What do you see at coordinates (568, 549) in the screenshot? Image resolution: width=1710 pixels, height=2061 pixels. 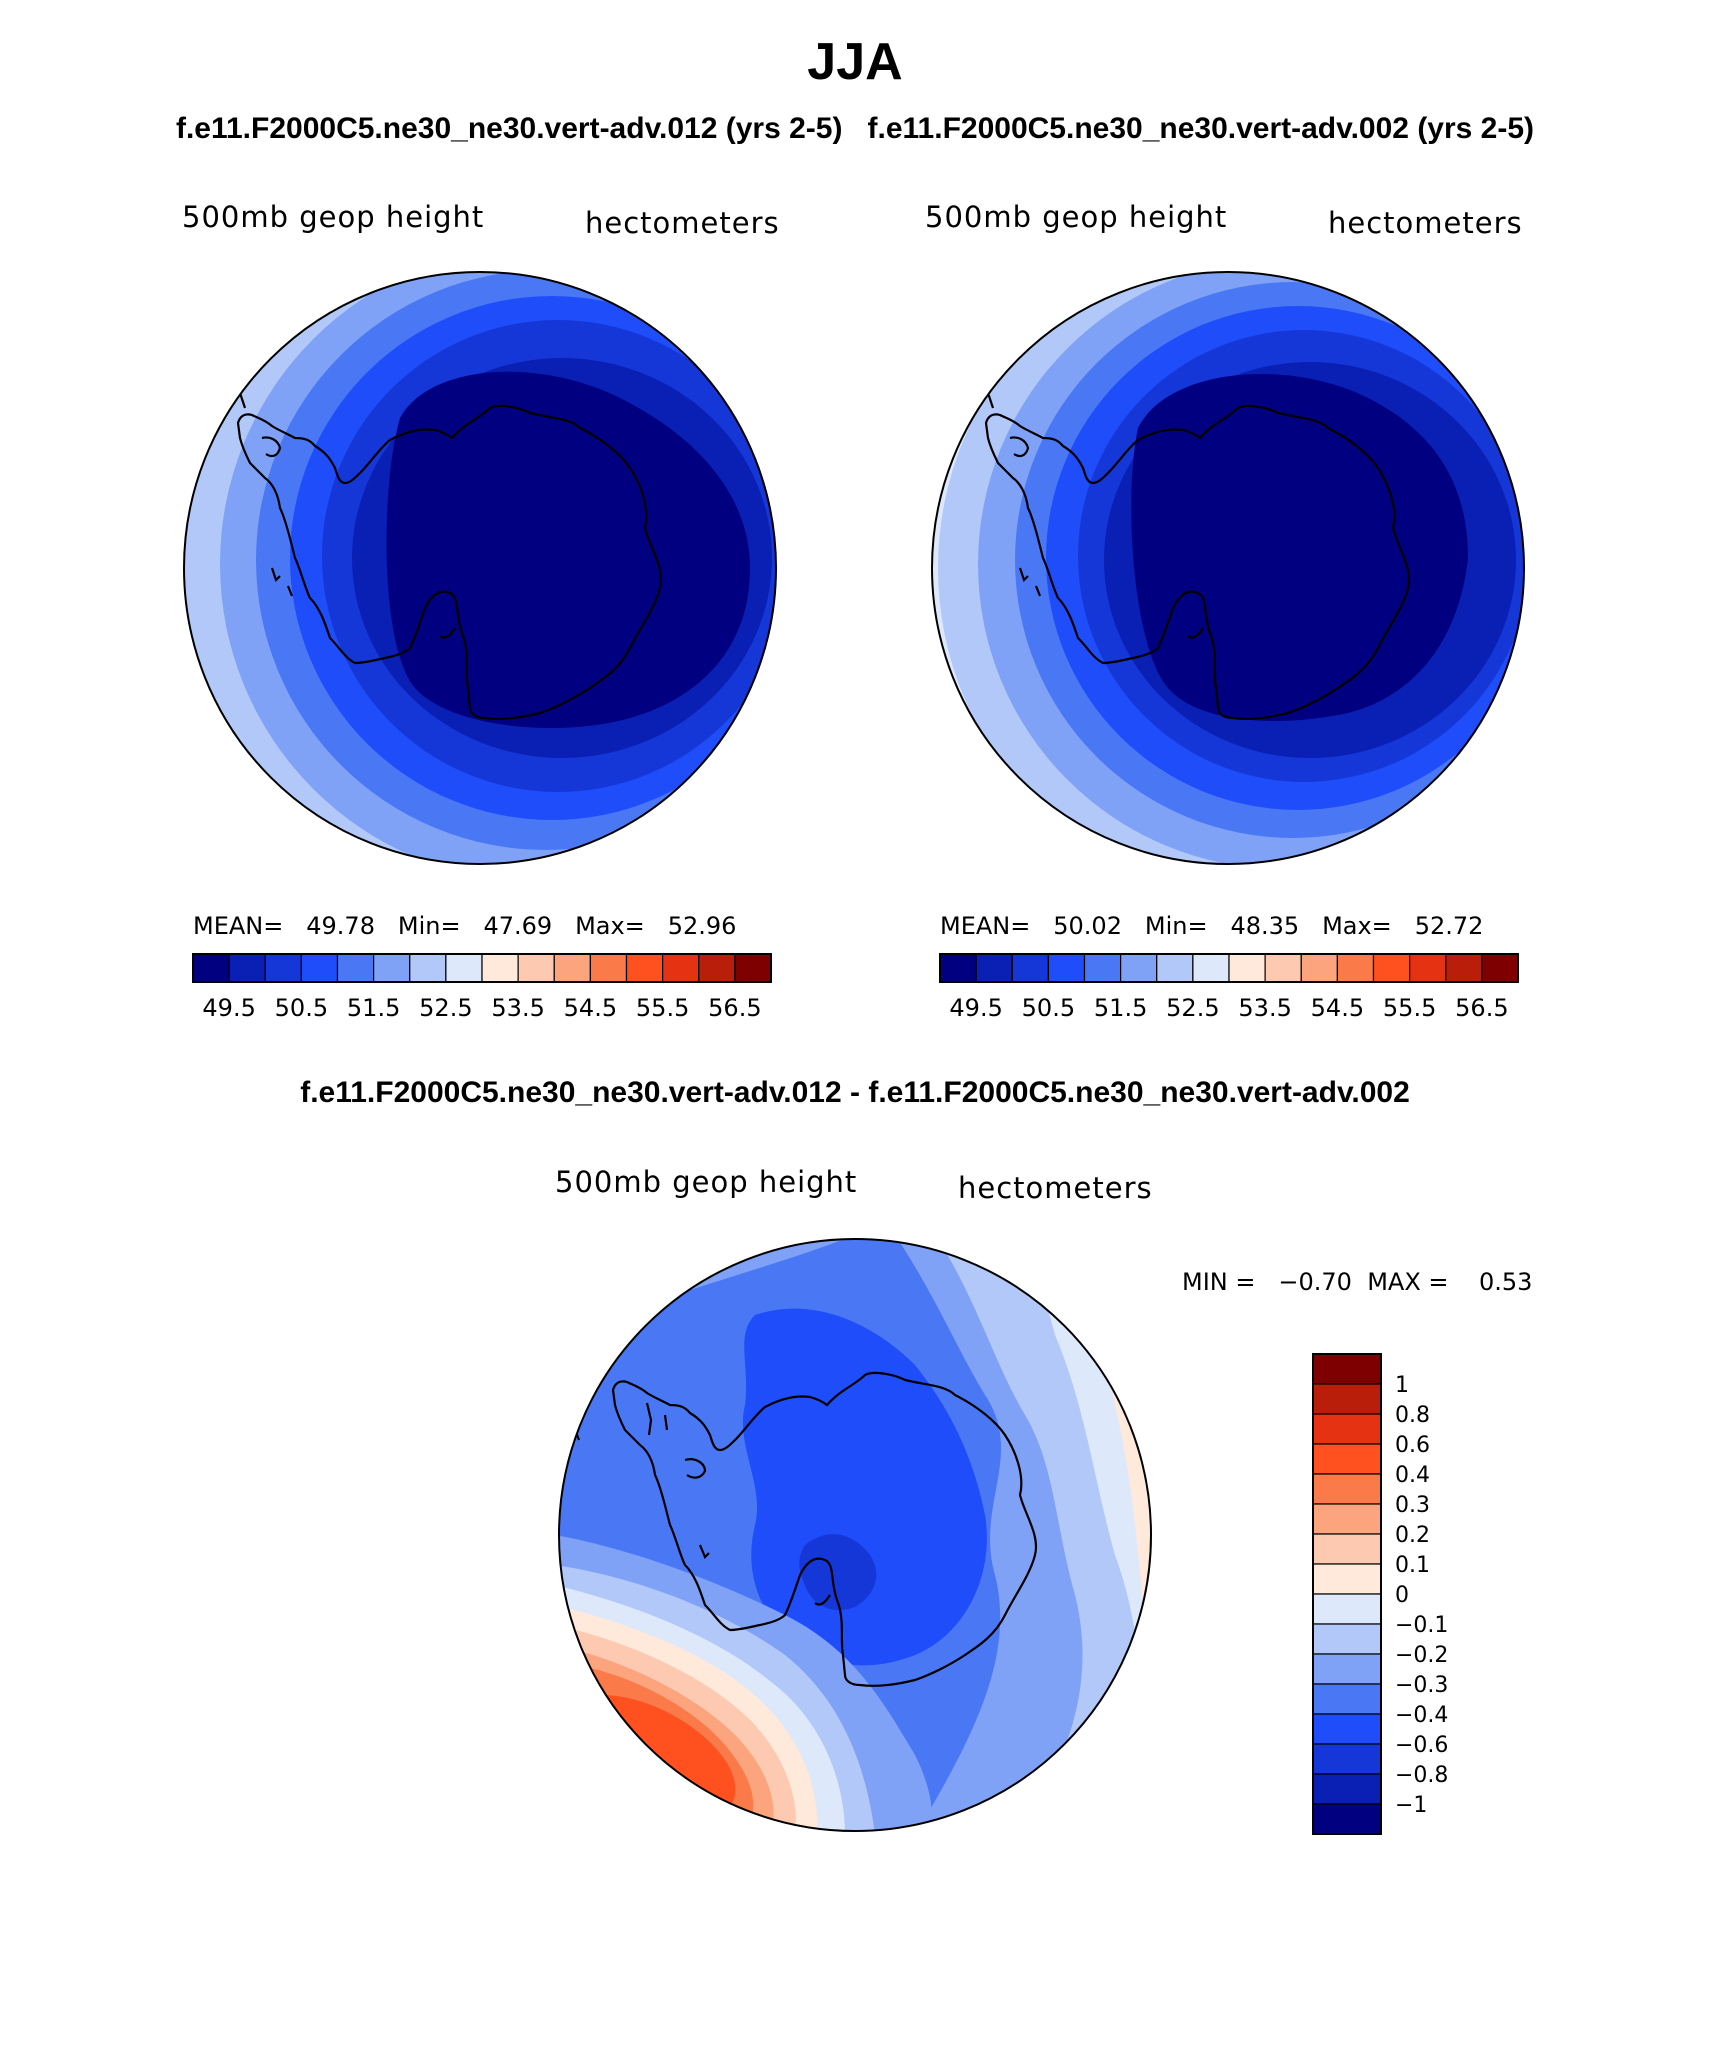 I see `panel1-core` at bounding box center [568, 549].